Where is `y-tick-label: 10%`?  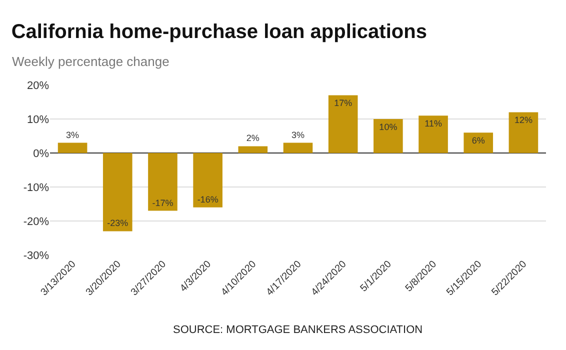 y-tick-label: 10% is located at coordinates (38, 120).